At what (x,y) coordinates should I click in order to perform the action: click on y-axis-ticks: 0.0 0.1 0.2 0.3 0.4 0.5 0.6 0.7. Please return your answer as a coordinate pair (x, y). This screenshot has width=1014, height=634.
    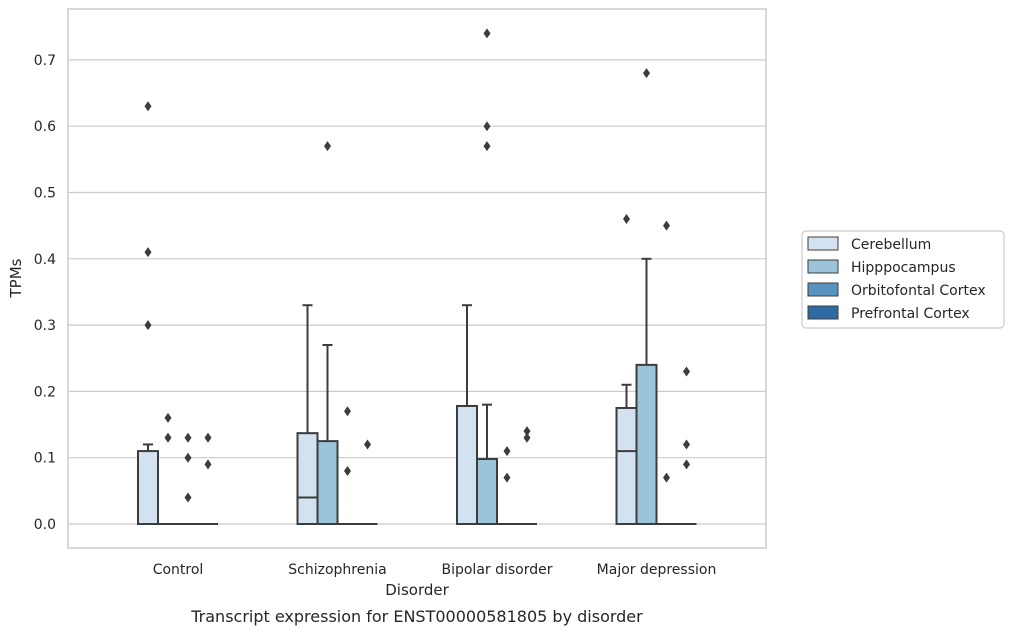
    Looking at the image, I should click on (45, 293).